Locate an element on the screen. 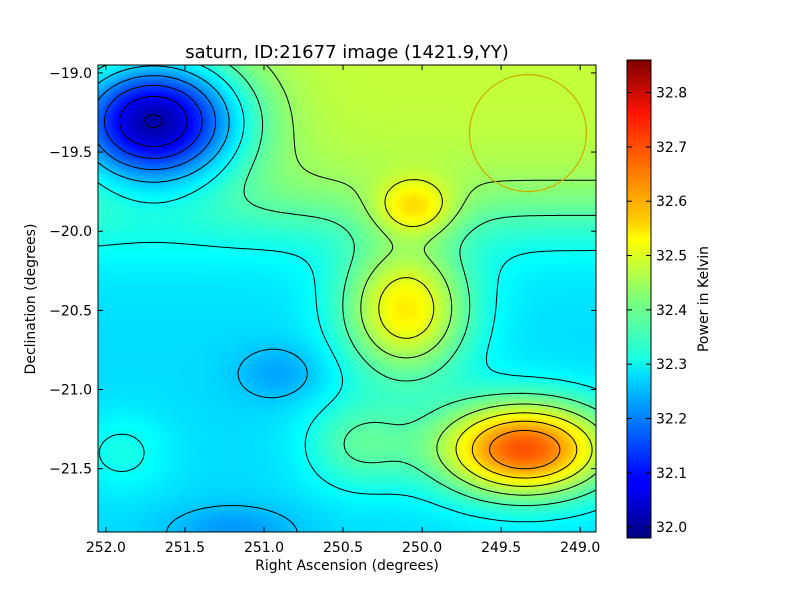  y-tick-label: −19.0 is located at coordinates (70, 74).